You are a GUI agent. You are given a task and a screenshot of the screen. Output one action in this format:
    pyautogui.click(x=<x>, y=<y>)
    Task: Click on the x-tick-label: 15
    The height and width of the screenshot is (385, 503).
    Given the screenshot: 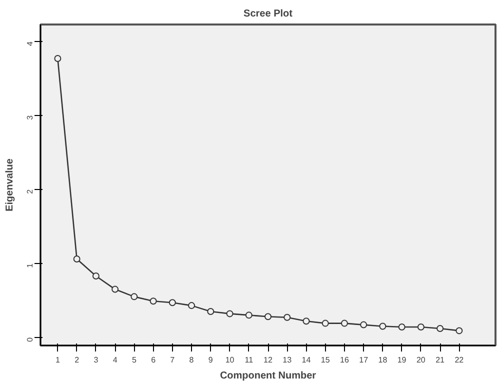 What is the action you would take?
    pyautogui.click(x=325, y=360)
    